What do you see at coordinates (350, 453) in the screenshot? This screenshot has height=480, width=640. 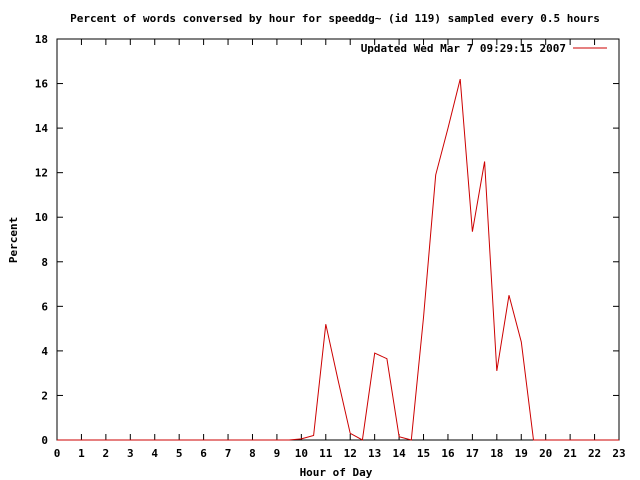 I see `x-tick-label: 12` at bounding box center [350, 453].